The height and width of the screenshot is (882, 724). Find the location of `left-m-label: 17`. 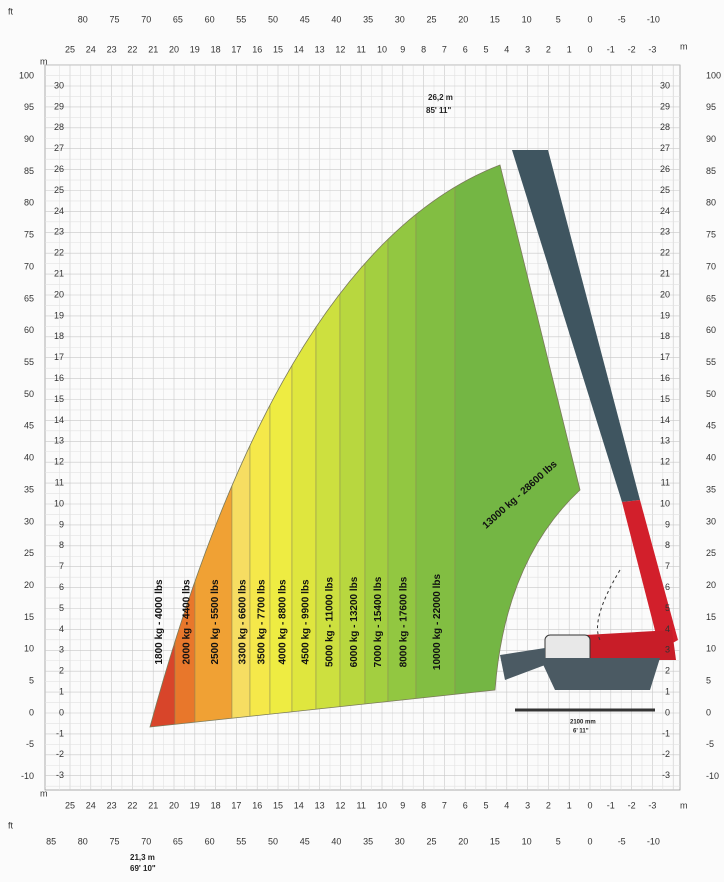

left-m-label: 17 is located at coordinates (59, 357).